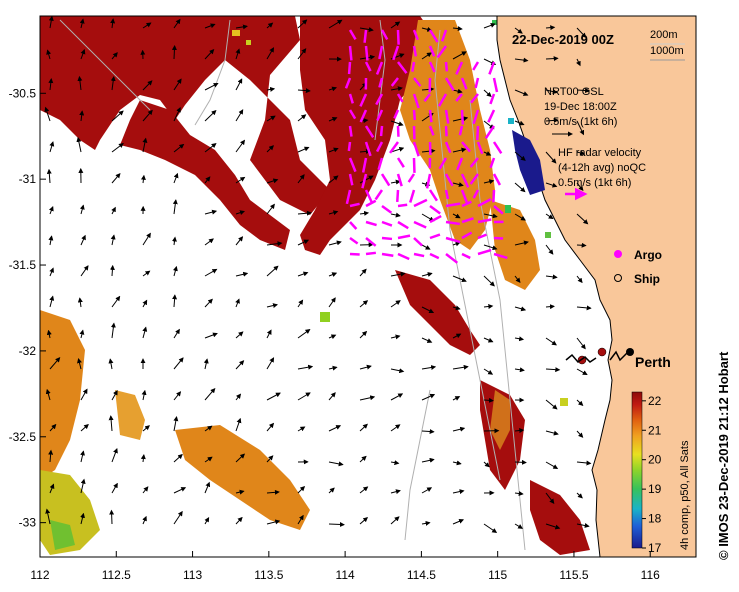  I want to click on perth-marker, so click(630, 352).